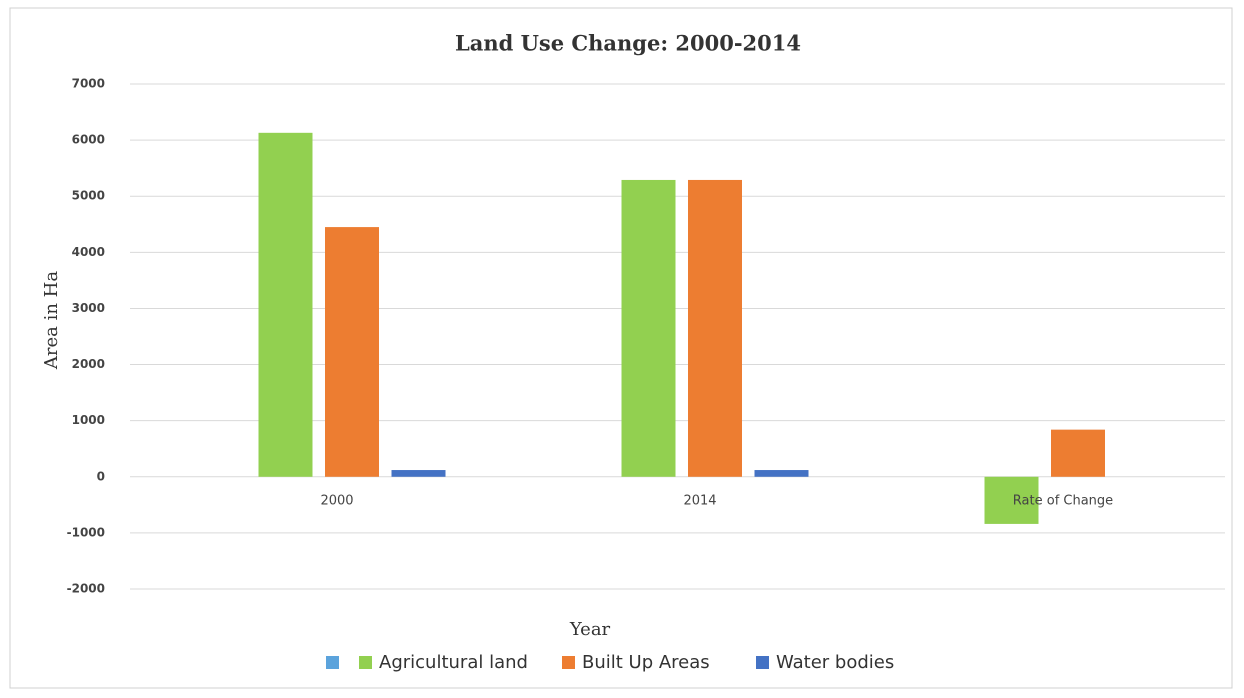  What do you see at coordinates (699, 501) in the screenshot?
I see `x-tick-label: 2014` at bounding box center [699, 501].